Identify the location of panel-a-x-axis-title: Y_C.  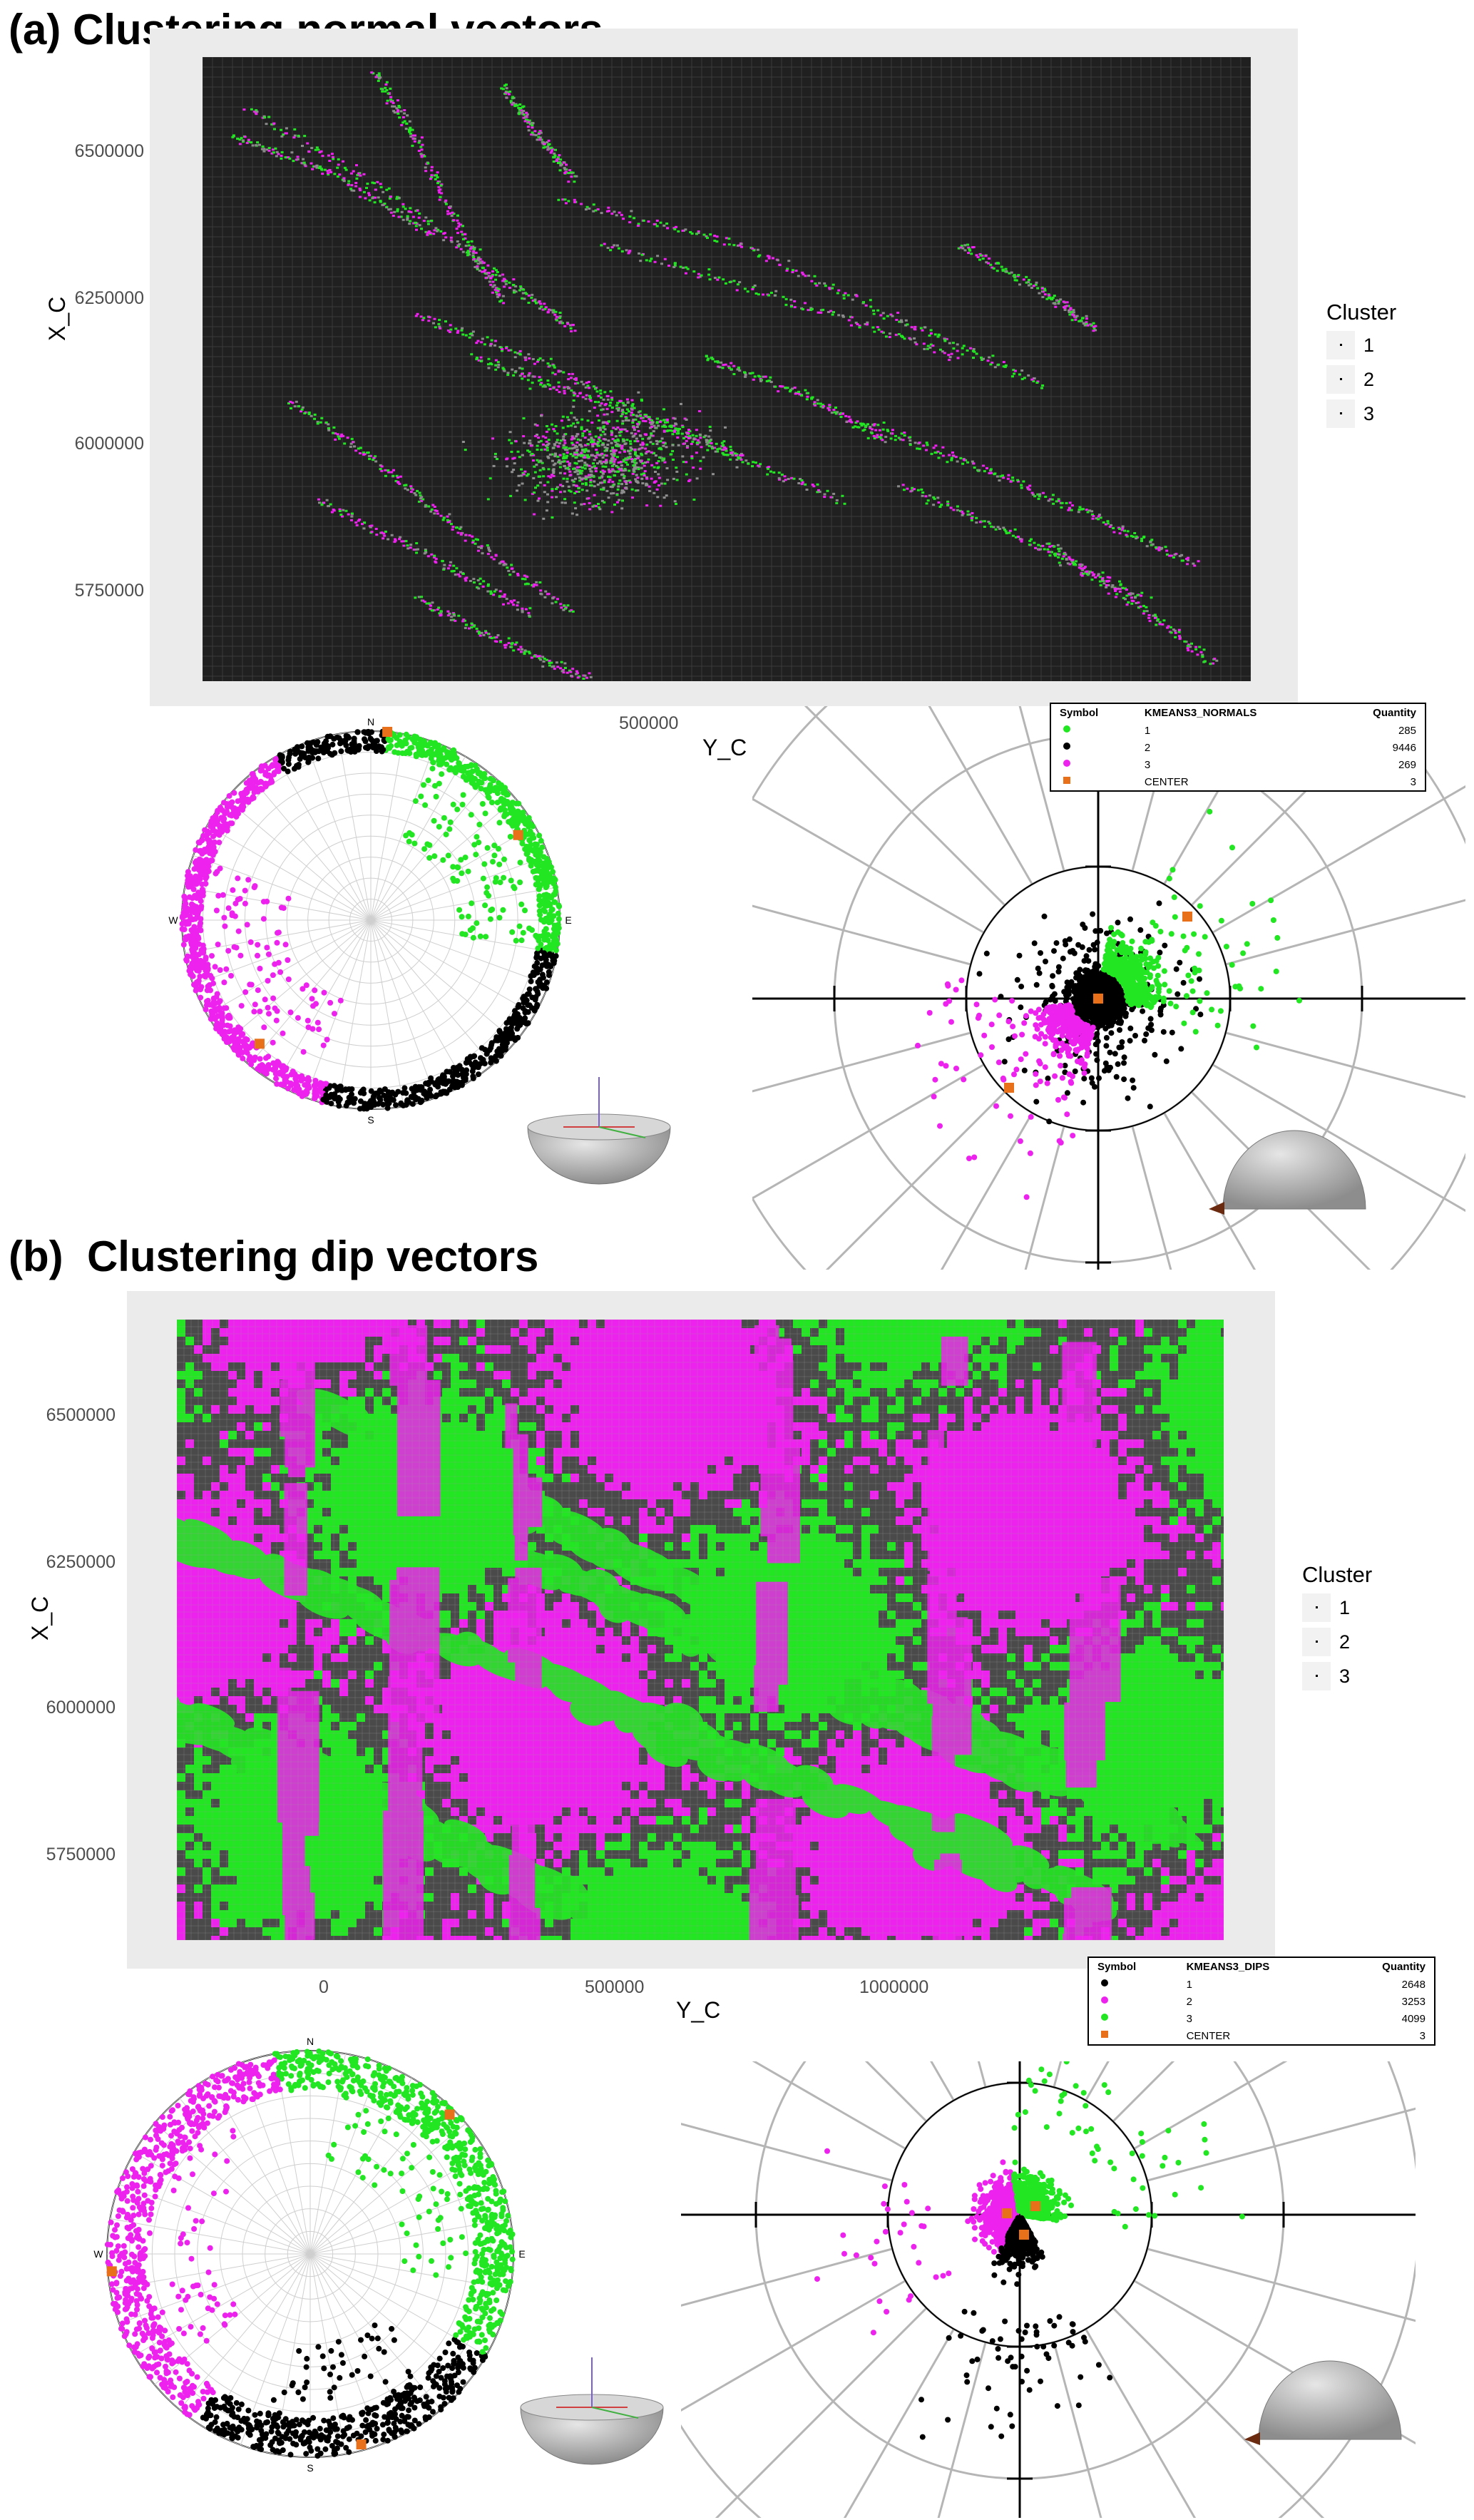
(724, 748).